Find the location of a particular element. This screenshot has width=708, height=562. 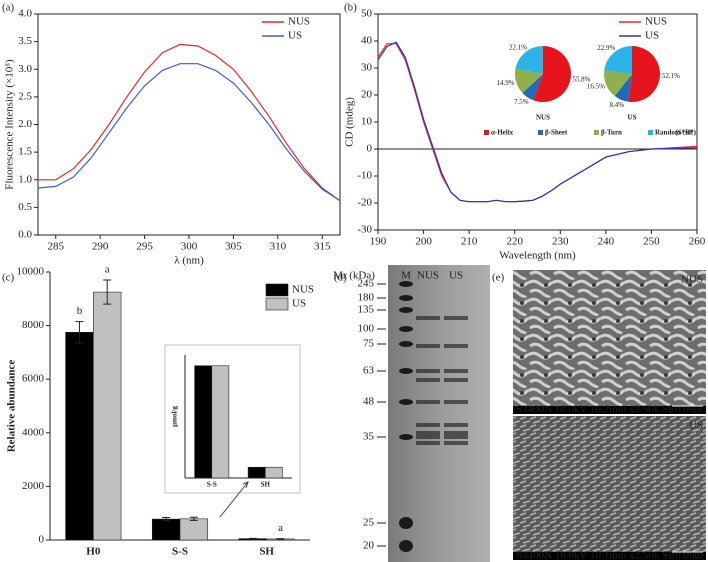

y-axis-label: CD (mdeg) is located at coordinates (350, 122).